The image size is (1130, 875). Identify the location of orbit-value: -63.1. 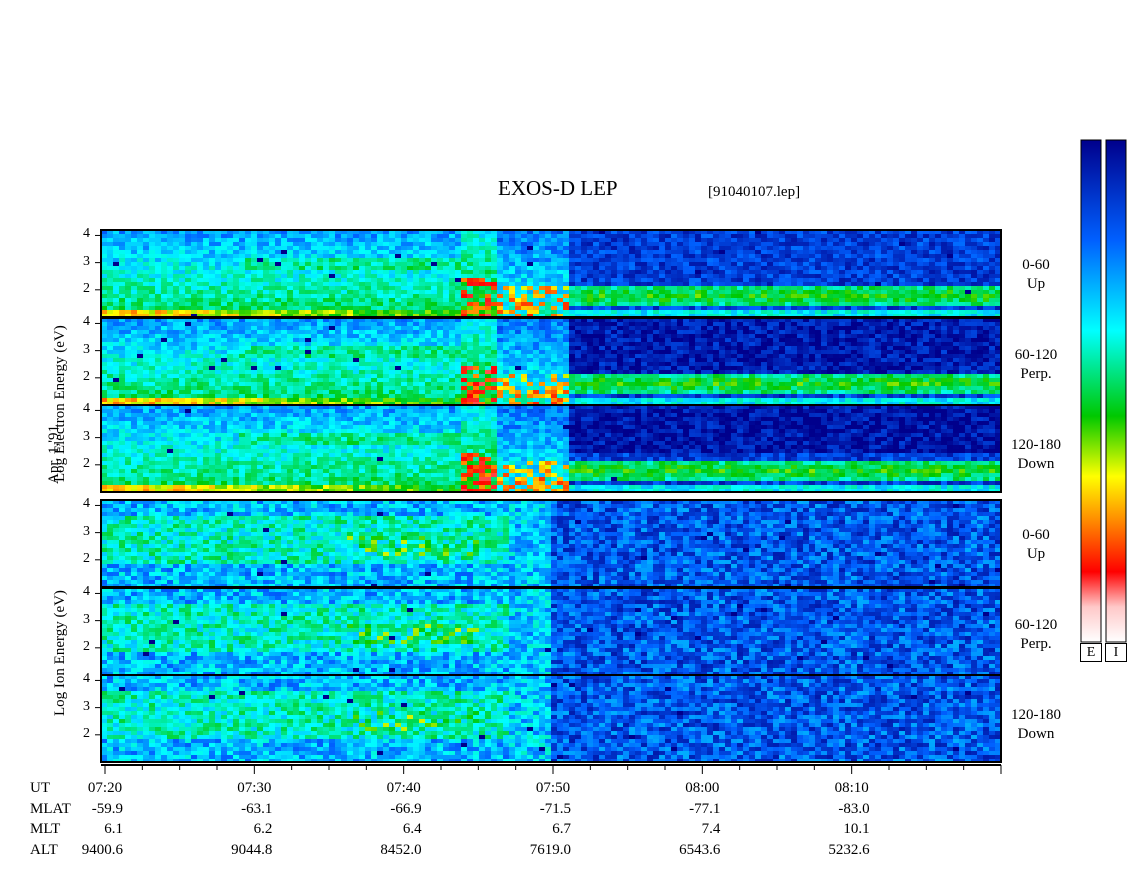
(227, 809).